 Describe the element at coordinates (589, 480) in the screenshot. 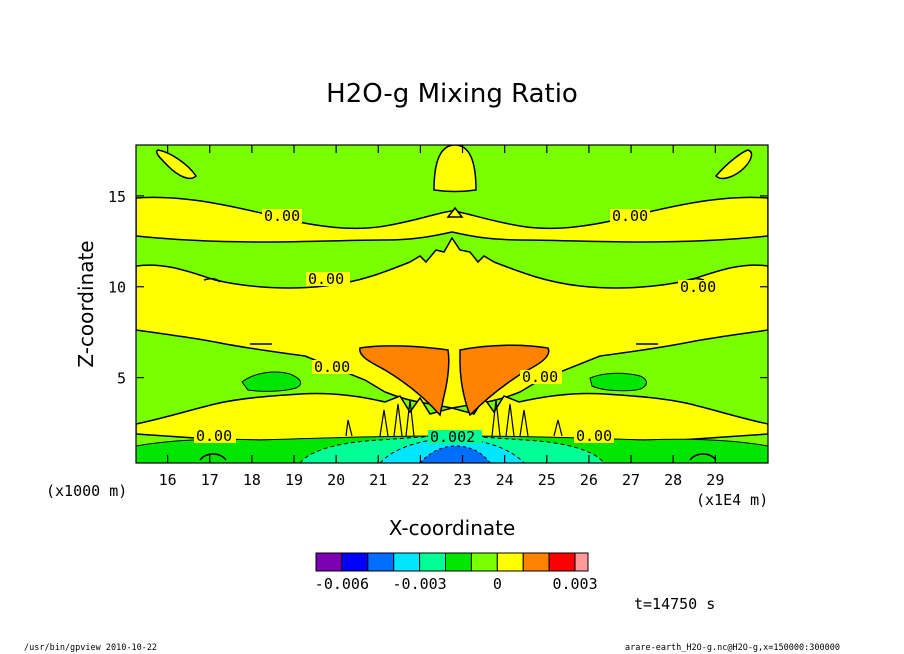

I see `x-tick-label: 26` at that location.